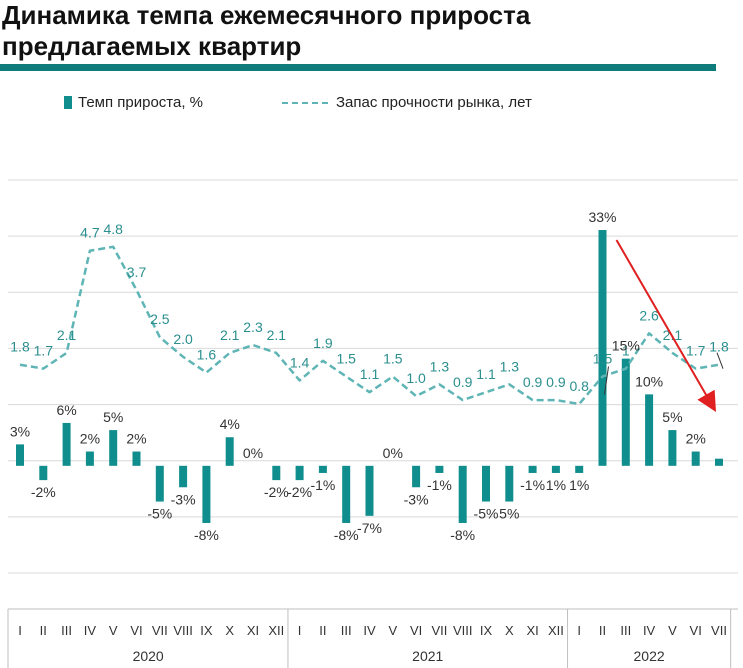 The width and height of the screenshot is (743, 668). What do you see at coordinates (649, 656) in the screenshot?
I see `year-label: 2022` at bounding box center [649, 656].